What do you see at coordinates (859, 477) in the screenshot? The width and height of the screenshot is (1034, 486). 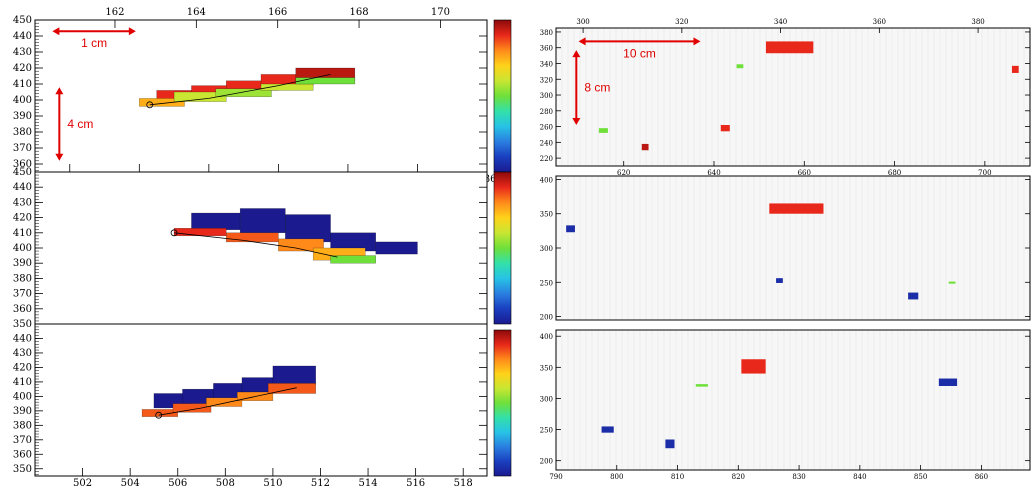 I see `x-tick-label: 840` at bounding box center [859, 477].